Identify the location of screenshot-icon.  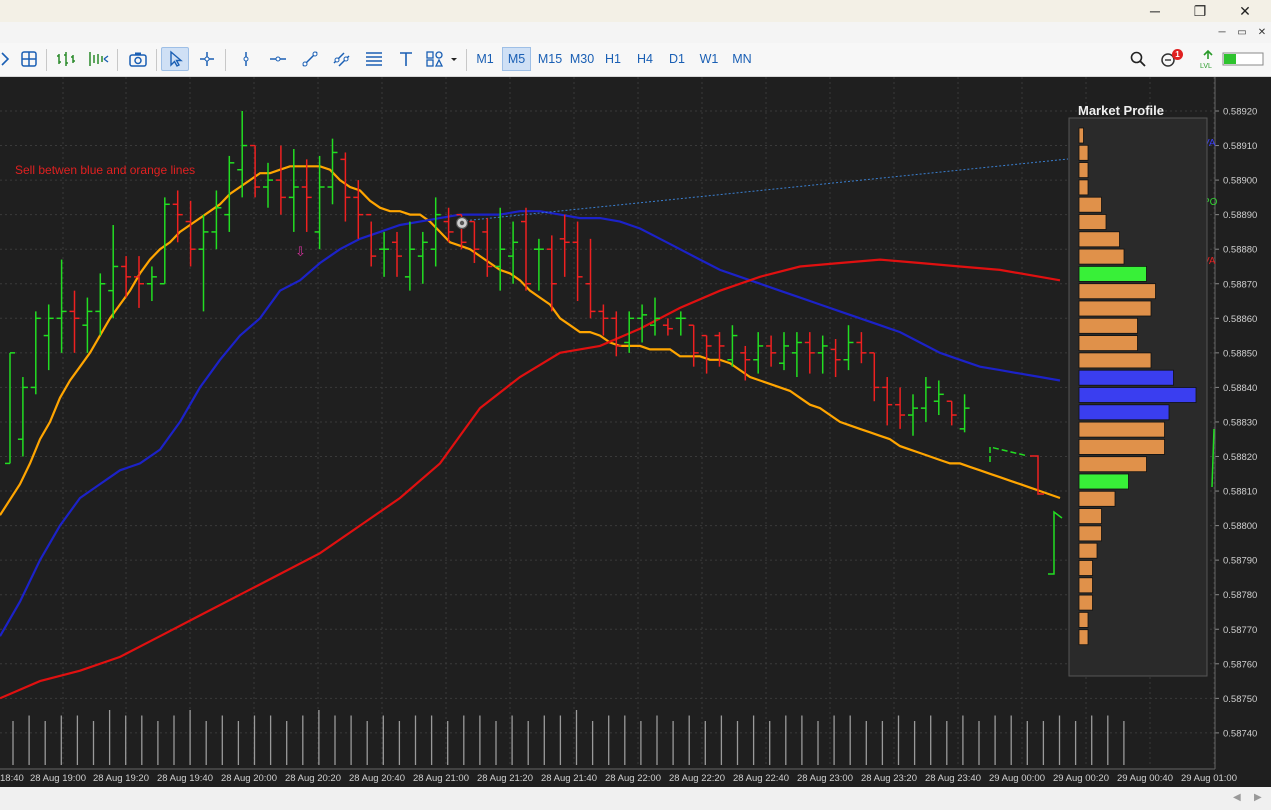
(138, 59).